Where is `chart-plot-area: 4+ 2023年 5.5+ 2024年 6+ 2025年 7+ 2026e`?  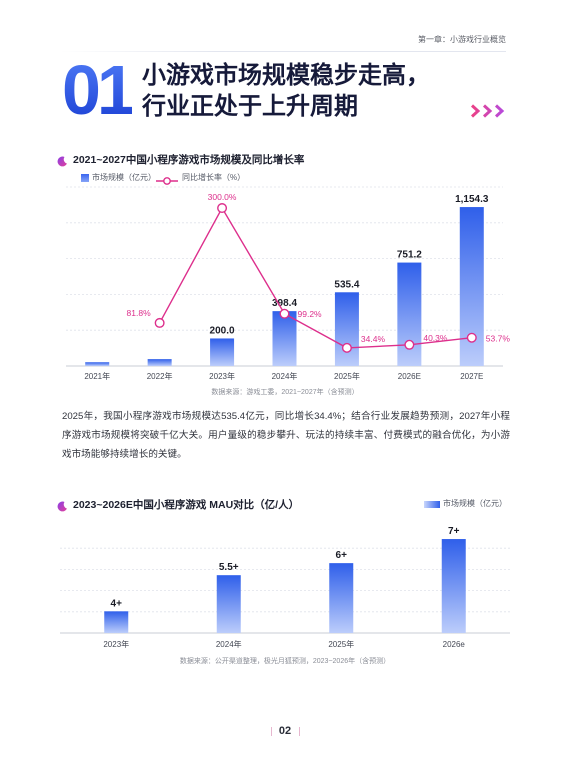
chart-plot-area: 4+ 2023年 5.5+ 2024年 6+ 2025年 7+ 2026e is located at coordinates (285, 587).